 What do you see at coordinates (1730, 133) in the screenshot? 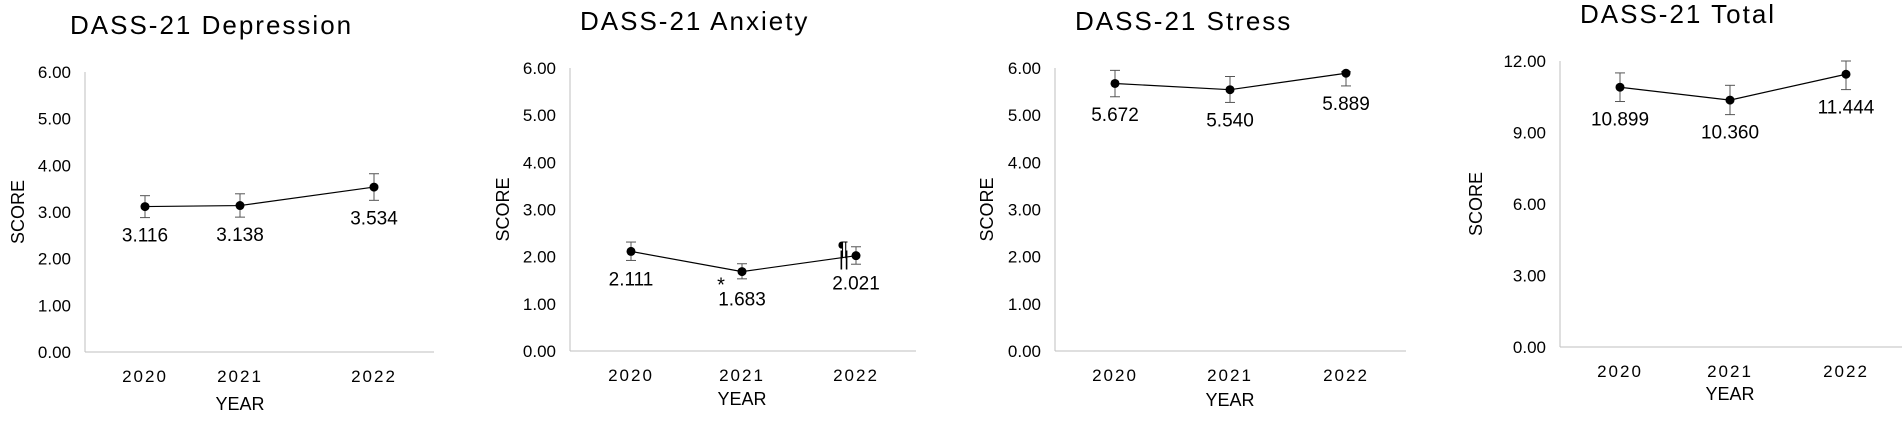
I see `data-label: 10.360` at bounding box center [1730, 133].